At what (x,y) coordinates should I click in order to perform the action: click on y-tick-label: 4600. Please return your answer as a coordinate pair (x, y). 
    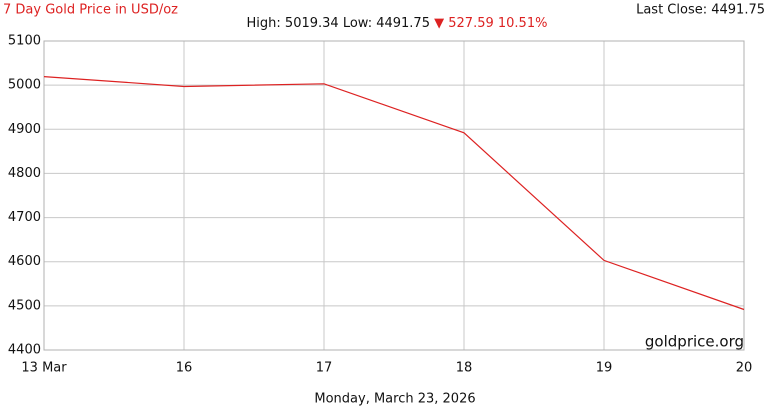
    Looking at the image, I should click on (24, 261).